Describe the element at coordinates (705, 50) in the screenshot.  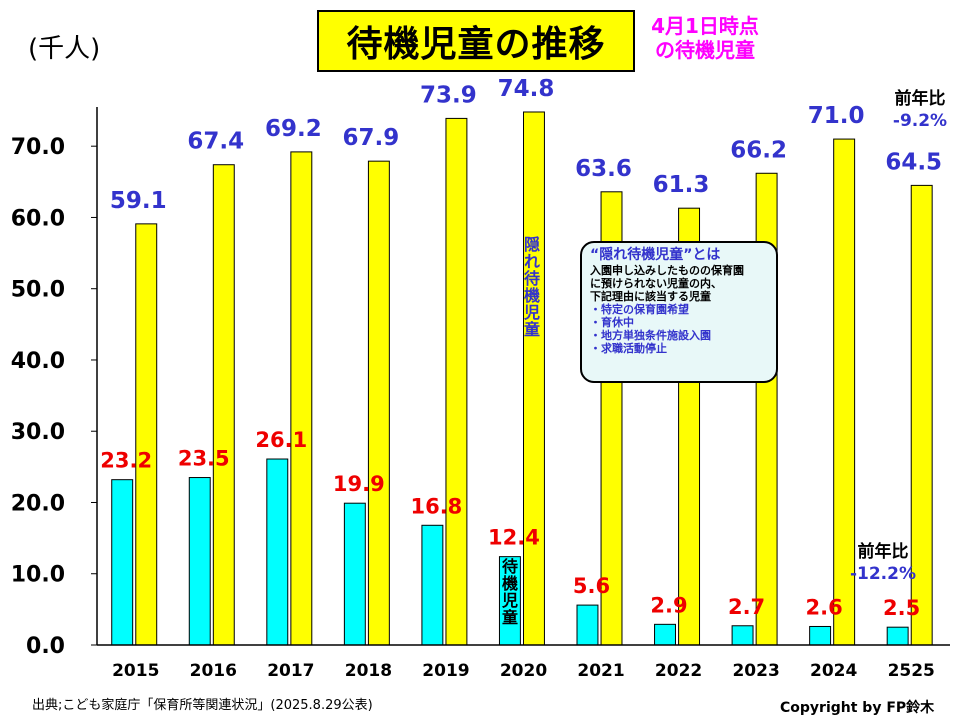
I see `date-note-line-2: の待機児童` at that location.